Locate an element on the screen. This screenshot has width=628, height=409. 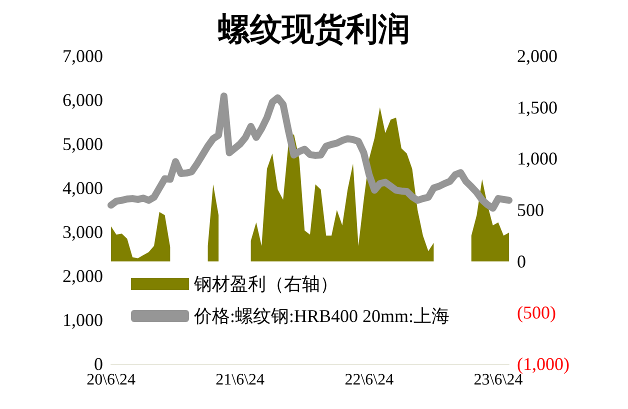
x-tick-label: 21\6\24 is located at coordinates (240, 380).